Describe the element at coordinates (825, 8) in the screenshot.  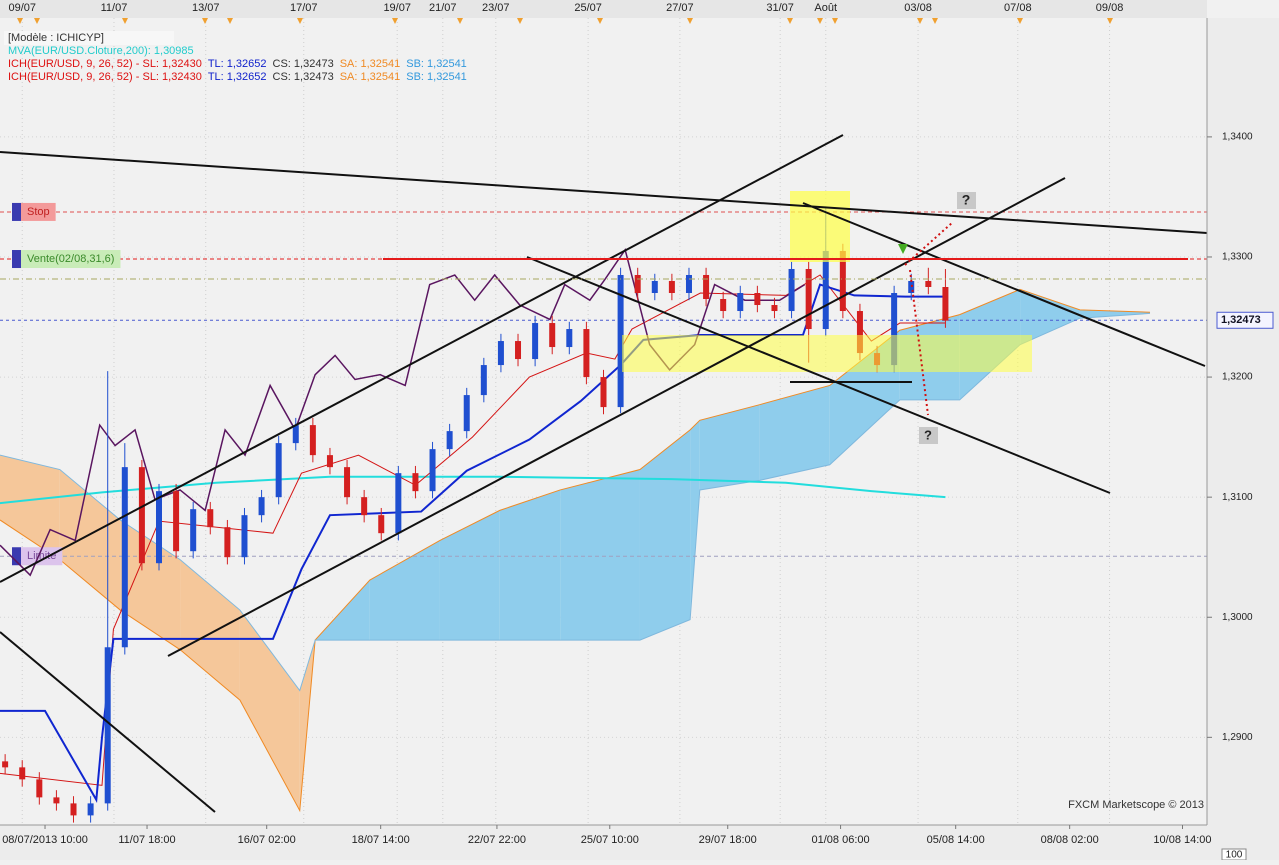
I see `x2-tick-label: Août` at that location.